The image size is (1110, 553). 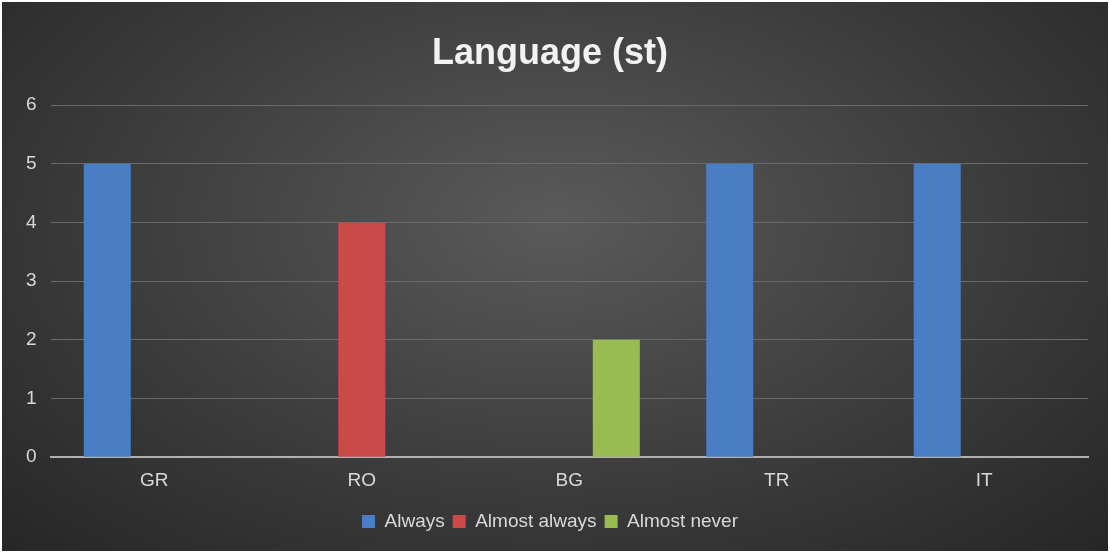 What do you see at coordinates (683, 520) in the screenshot?
I see `legend-label: Almost never` at bounding box center [683, 520].